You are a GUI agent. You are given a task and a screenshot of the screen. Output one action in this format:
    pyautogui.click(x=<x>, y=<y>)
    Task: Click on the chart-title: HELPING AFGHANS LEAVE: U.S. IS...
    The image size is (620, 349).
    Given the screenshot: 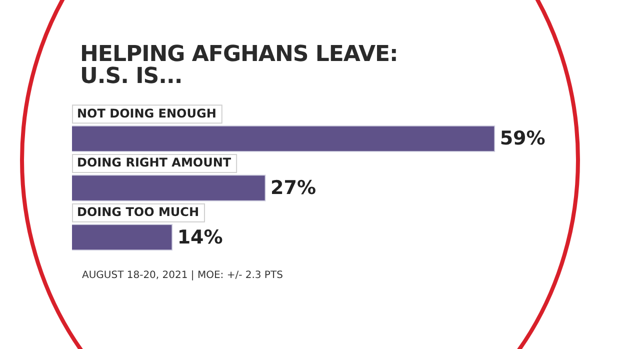 What is the action you would take?
    pyautogui.click(x=239, y=65)
    